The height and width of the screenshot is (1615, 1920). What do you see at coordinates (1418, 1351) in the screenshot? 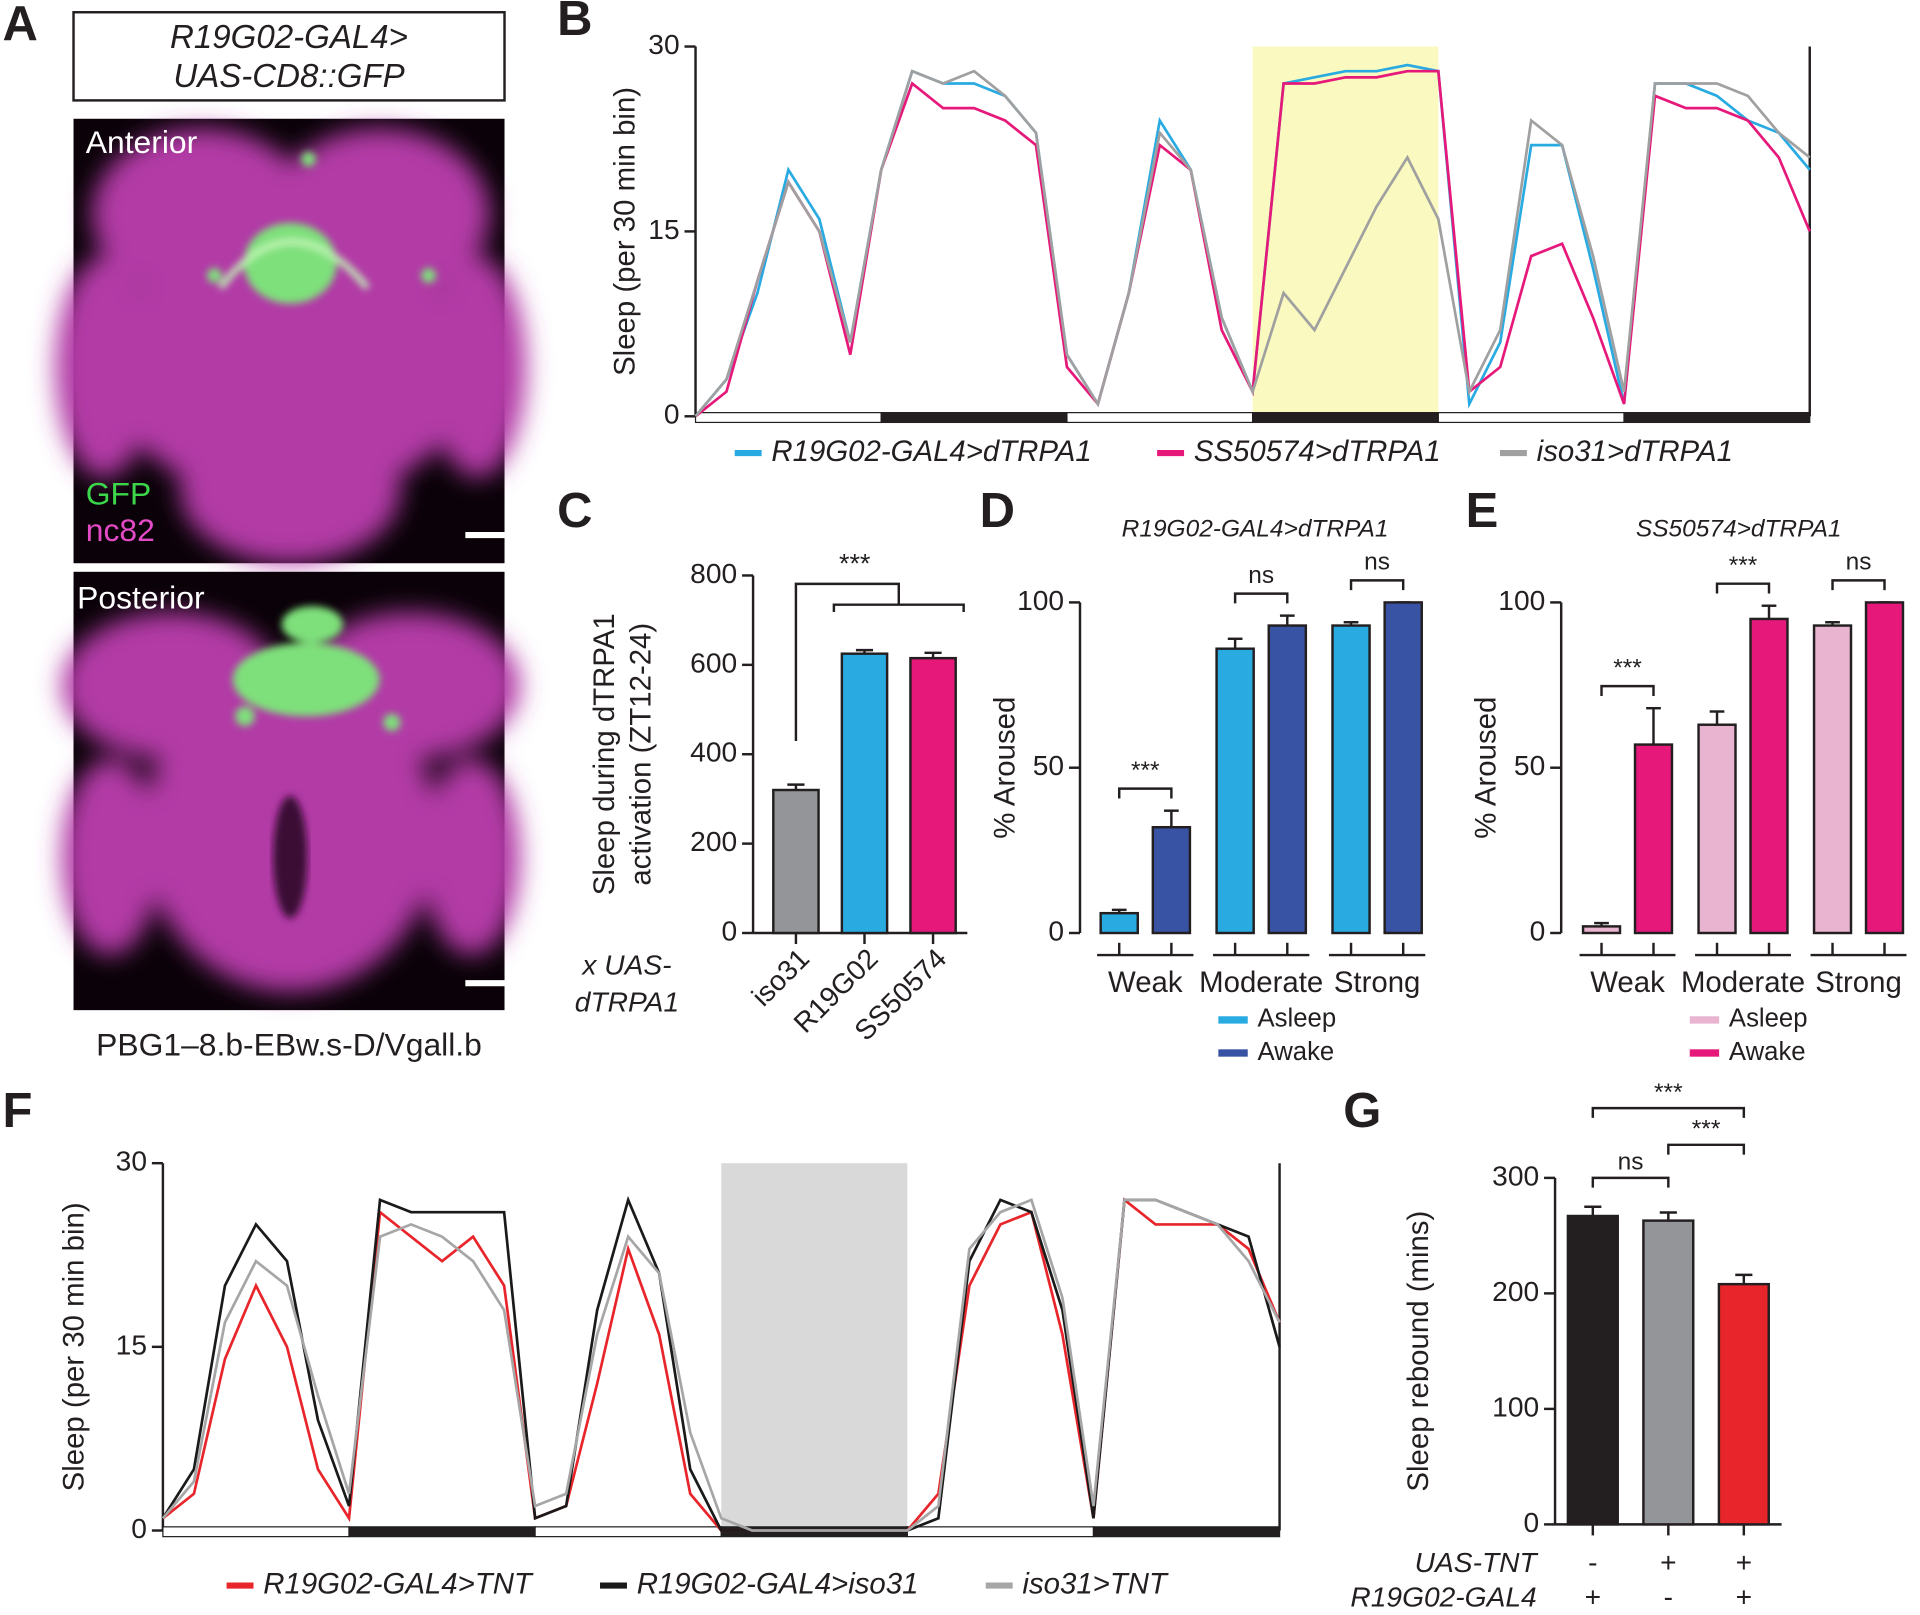
I see `y-axis-label: Sleep rebound (mins)` at bounding box center [1418, 1351].